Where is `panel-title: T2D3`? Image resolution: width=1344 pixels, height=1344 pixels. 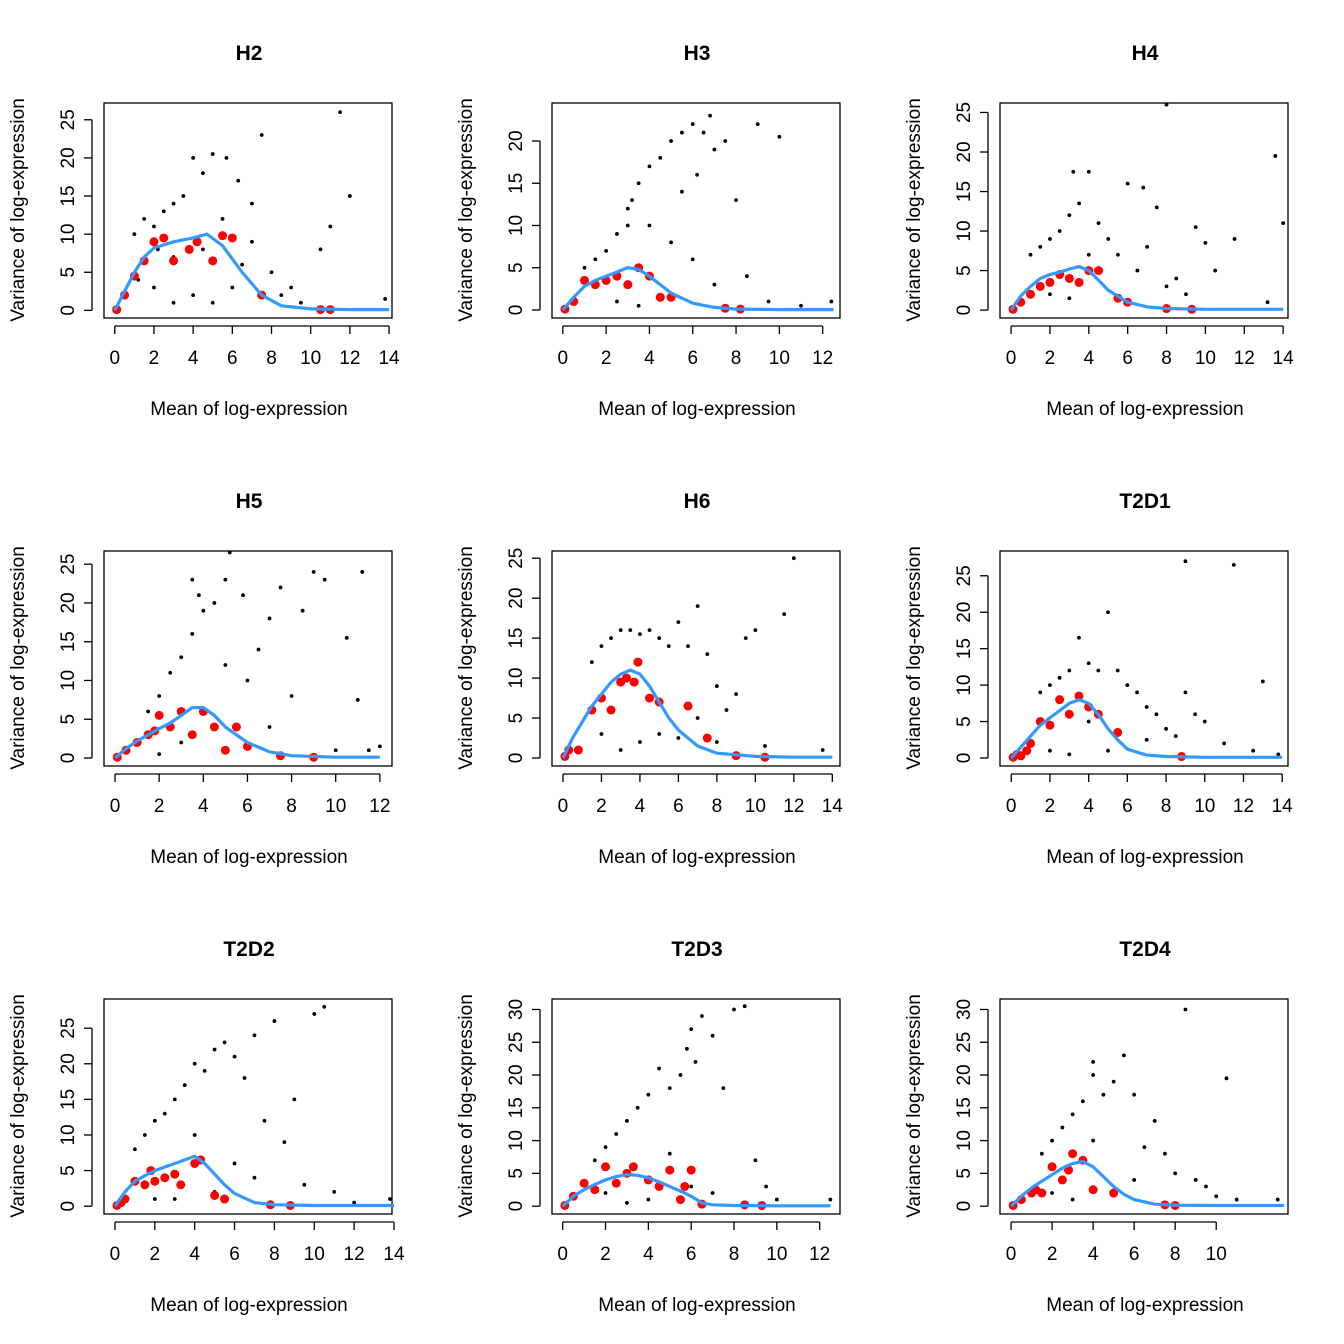
panel-title: T2D3 is located at coordinates (696, 949).